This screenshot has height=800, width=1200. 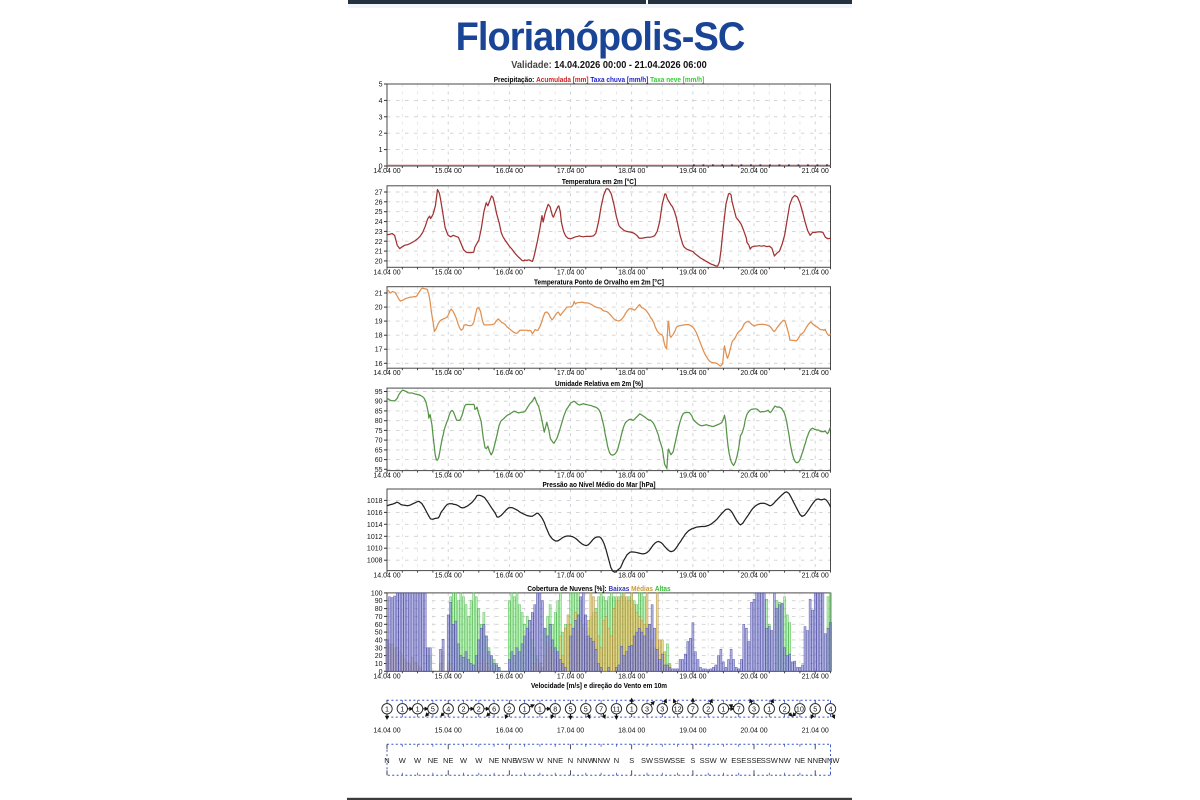 What do you see at coordinates (494, 708) in the screenshot?
I see `svg-text: 6` at bounding box center [494, 708].